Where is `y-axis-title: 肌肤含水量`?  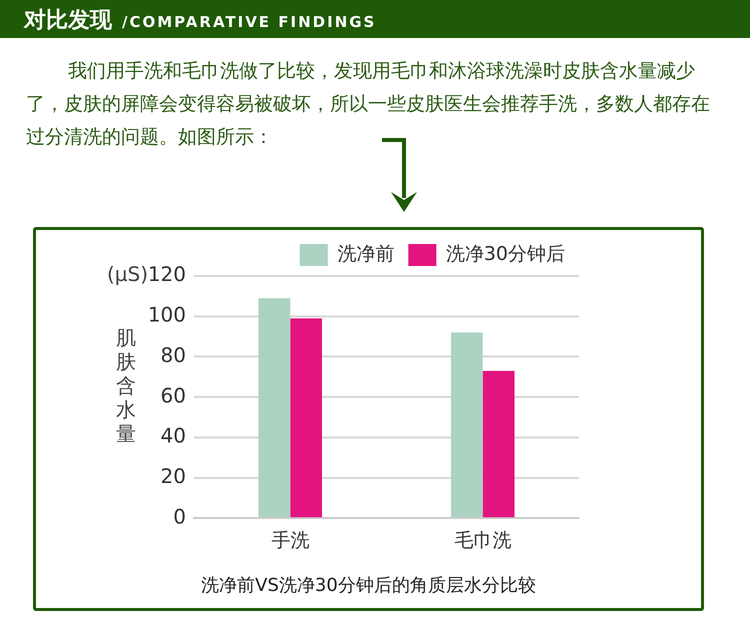
y-axis-title: 肌肤含水量 is located at coordinates (126, 385).